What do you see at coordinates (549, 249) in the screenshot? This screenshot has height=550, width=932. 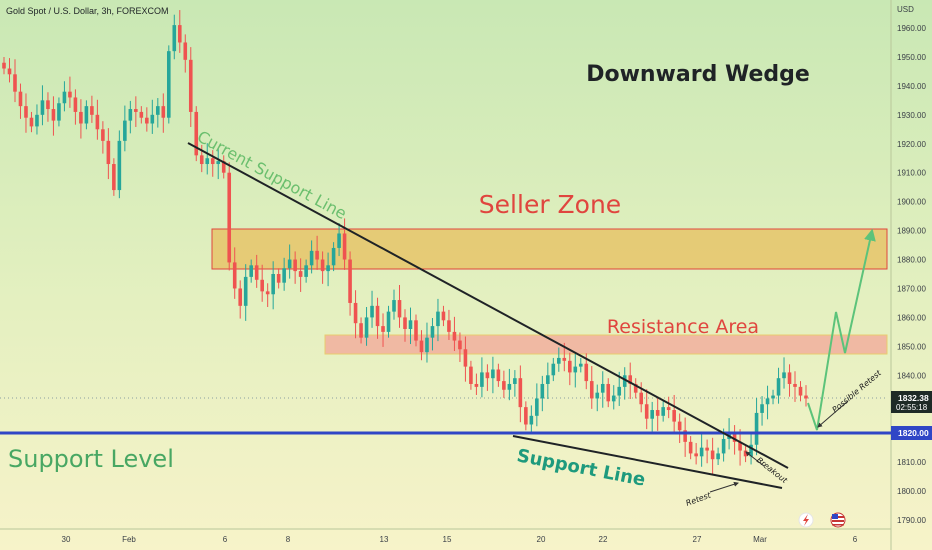 I see `seller-zone-box` at bounding box center [549, 249].